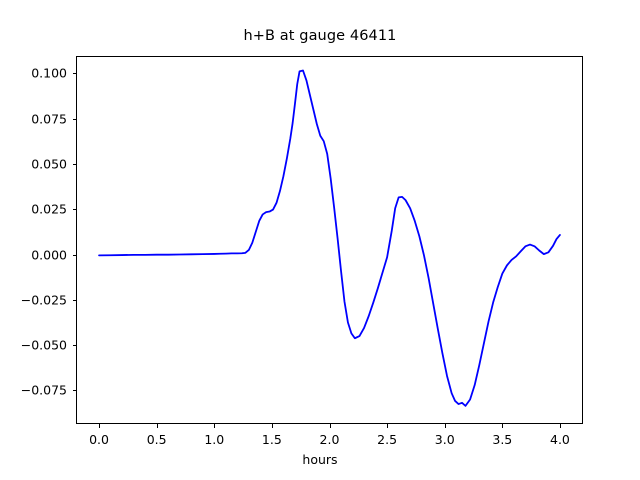 The height and width of the screenshot is (480, 640). I want to click on y-tick-label: 0.000, so click(49, 254).